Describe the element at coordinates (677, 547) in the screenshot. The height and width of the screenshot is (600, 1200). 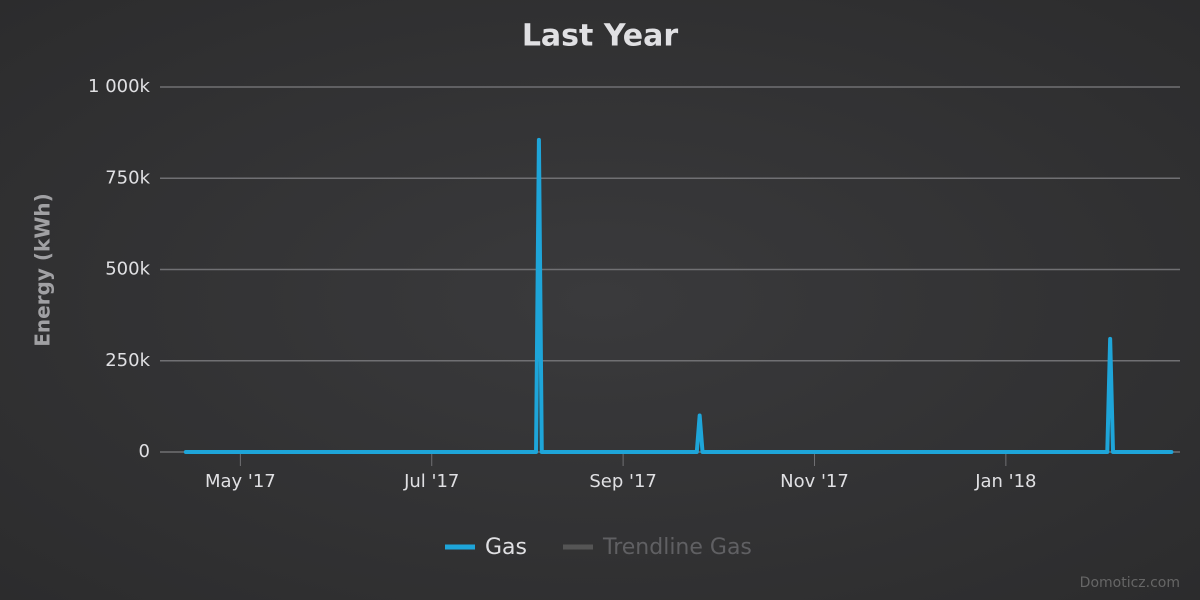
I see `legend-label: Trendline Gas` at that location.